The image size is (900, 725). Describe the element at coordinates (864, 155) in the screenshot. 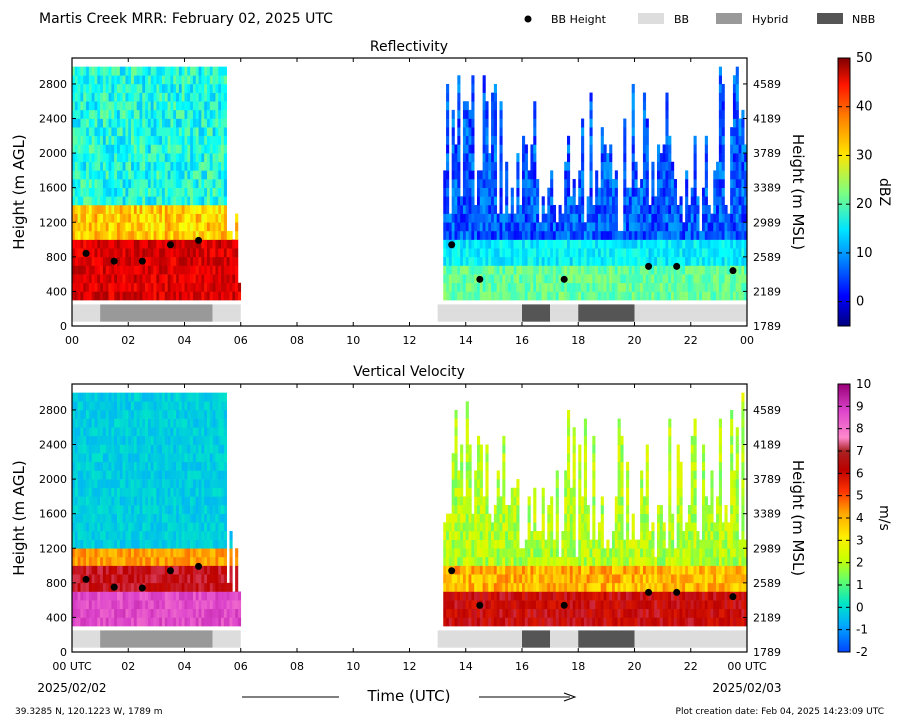

I see `reflectivity-colorbar-tick-label: 30` at that location.